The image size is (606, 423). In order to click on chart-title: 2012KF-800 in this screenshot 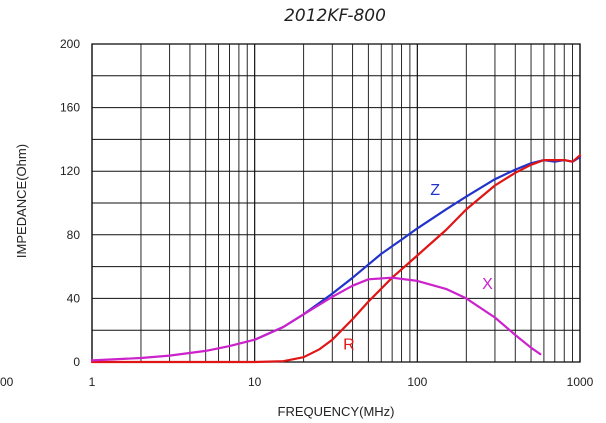, I will do `click(335, 16)`.